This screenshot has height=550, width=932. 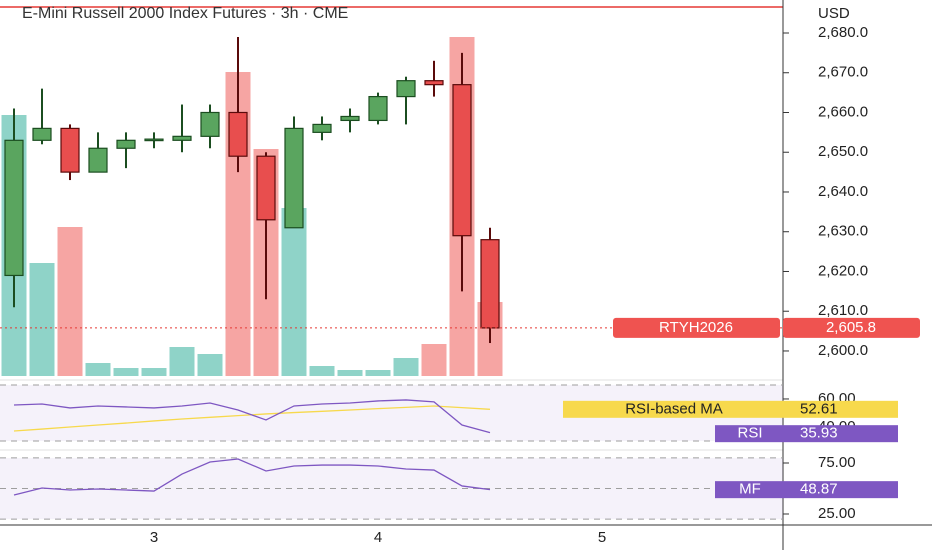 What do you see at coordinates (843, 151) in the screenshot?
I see `price-tick-label: 2,650.0` at bounding box center [843, 151].